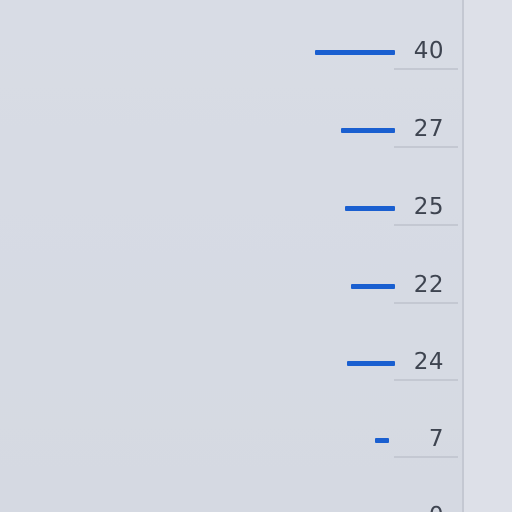  Describe the element at coordinates (231, 363) in the screenshot. I see `list-row: 24` at that location.